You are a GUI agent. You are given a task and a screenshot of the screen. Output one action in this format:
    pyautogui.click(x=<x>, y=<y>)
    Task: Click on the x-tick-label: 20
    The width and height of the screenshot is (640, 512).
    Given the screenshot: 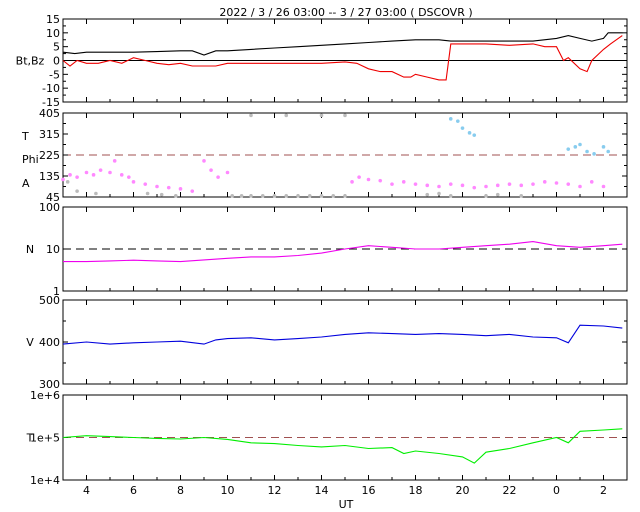 What is the action you would take?
    pyautogui.click(x=463, y=490)
    